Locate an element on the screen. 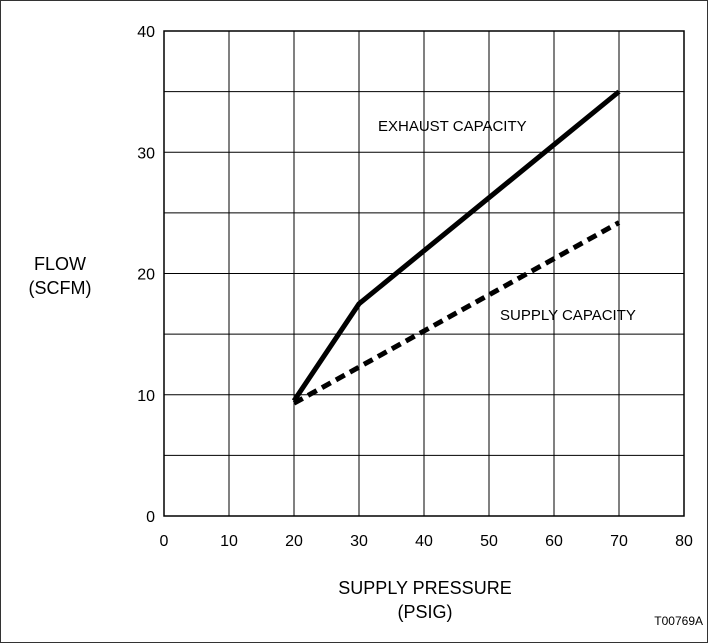 The image size is (708, 643). y-tick-label: 20 is located at coordinates (146, 275).